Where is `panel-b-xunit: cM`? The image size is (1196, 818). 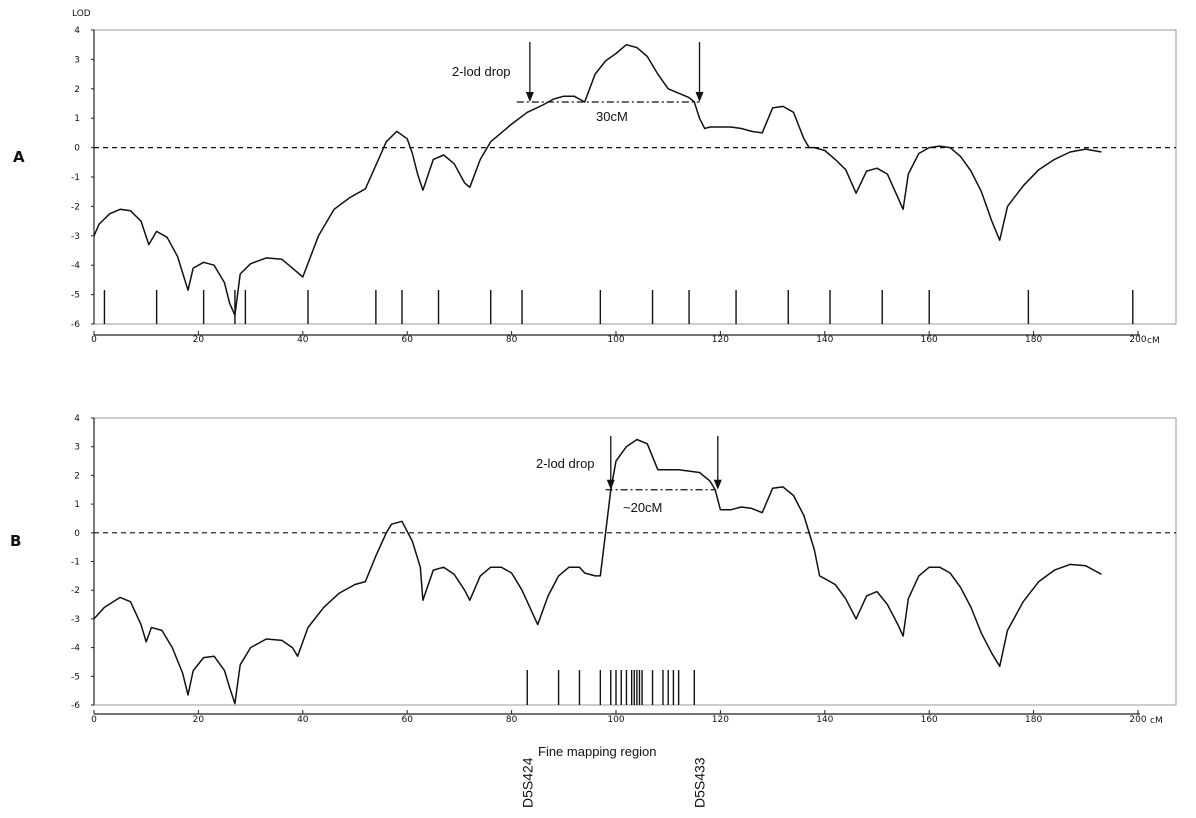
panel-b-xunit: cM is located at coordinates (1156, 721).